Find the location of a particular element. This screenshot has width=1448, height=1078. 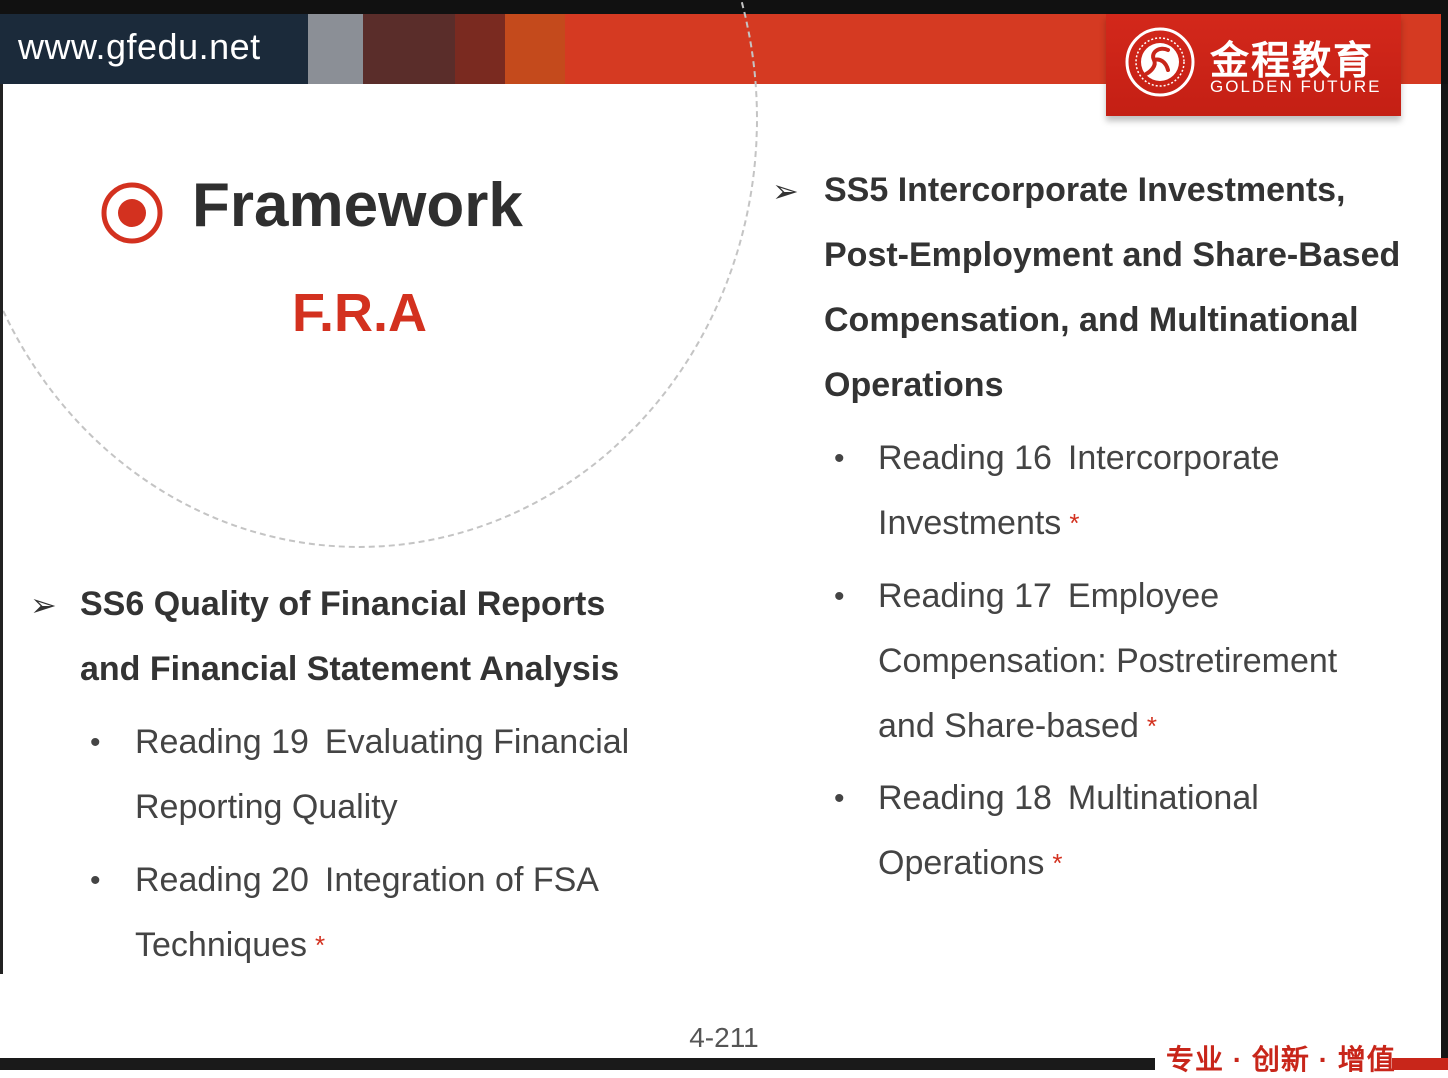

reading-item: Reading 20 Integration of FSA Techniques * is located at coordinates (367, 913).